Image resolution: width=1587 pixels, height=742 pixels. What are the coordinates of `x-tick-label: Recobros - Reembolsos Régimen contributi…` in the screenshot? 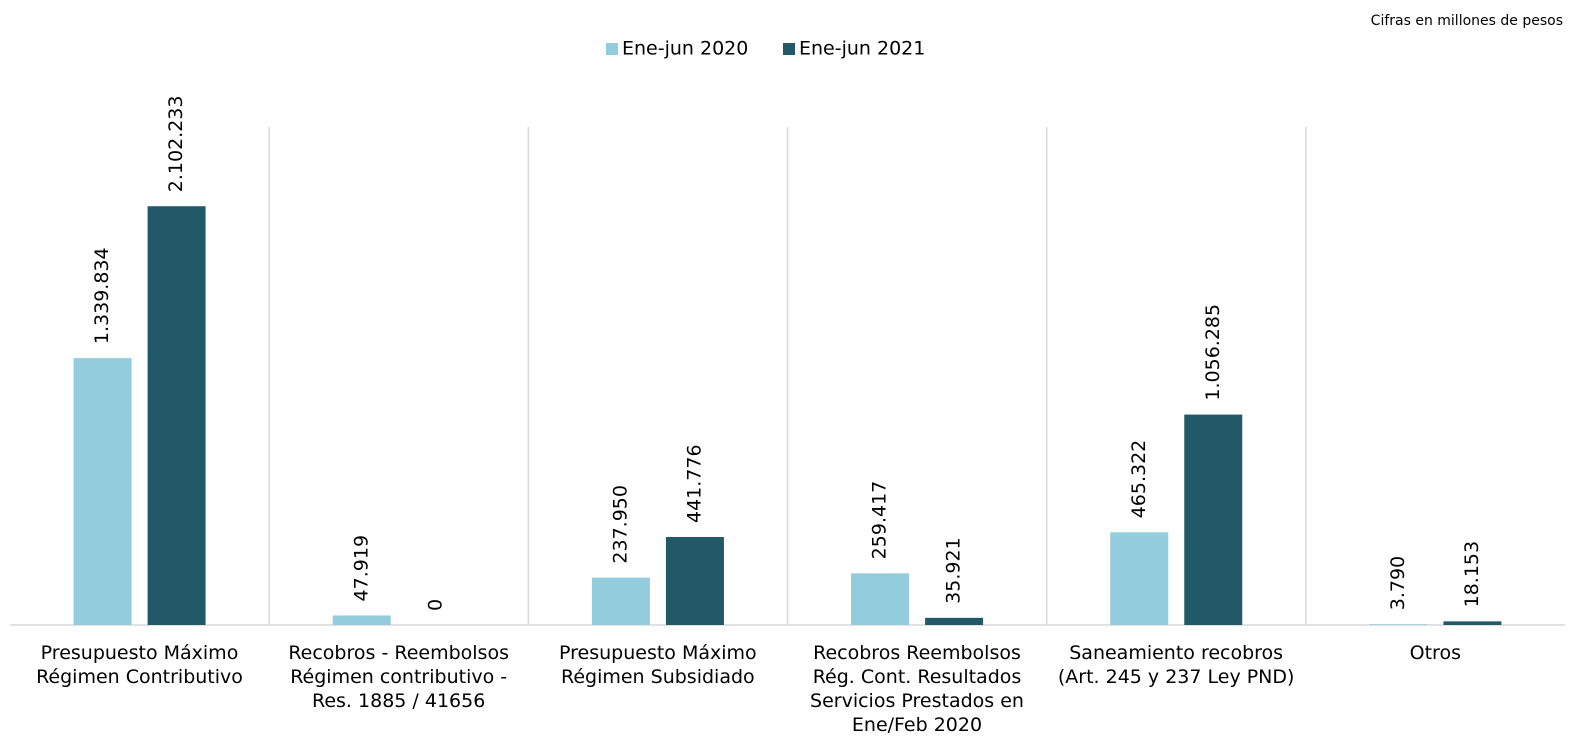 It's located at (398, 677).